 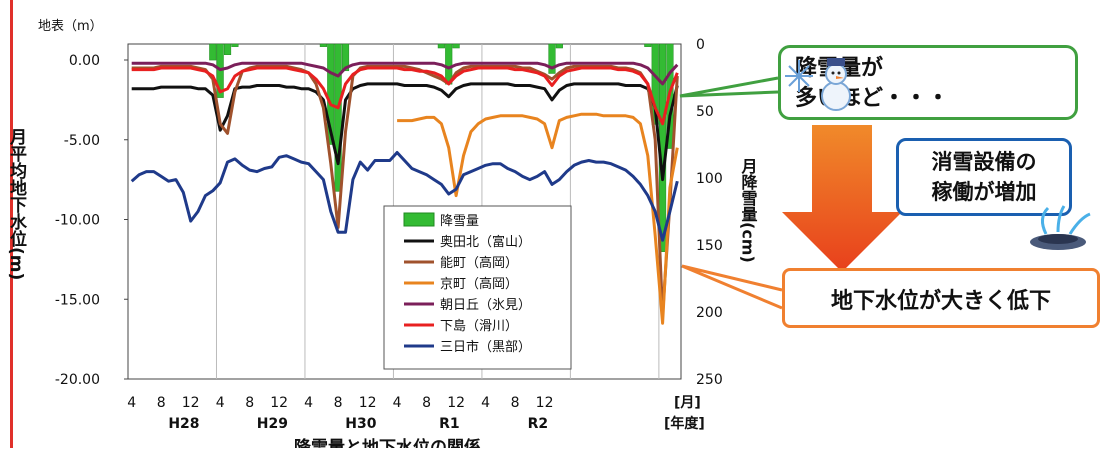 What do you see at coordinates (77, 221) in the screenshot?
I see `left-tick-label: -10.00` at bounding box center [77, 221].